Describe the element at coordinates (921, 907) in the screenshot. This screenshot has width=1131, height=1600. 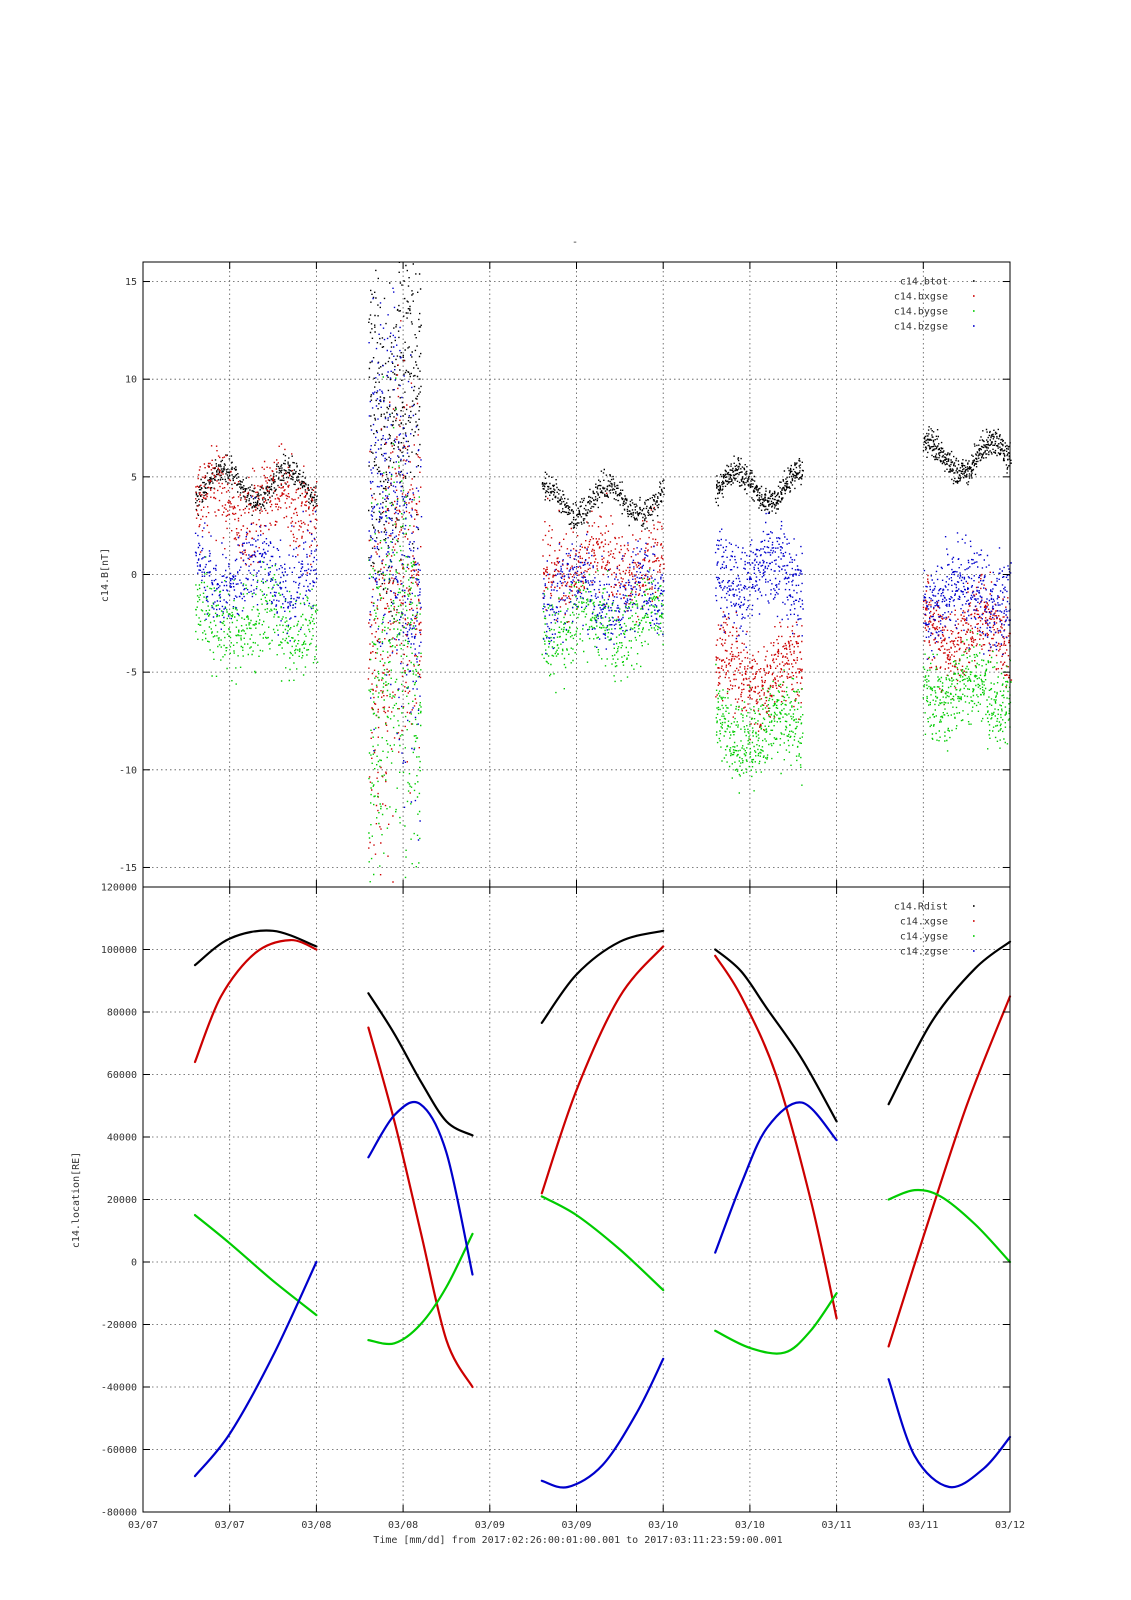
I see `legend-label-c14-rdist: c14.Rdist` at that location.